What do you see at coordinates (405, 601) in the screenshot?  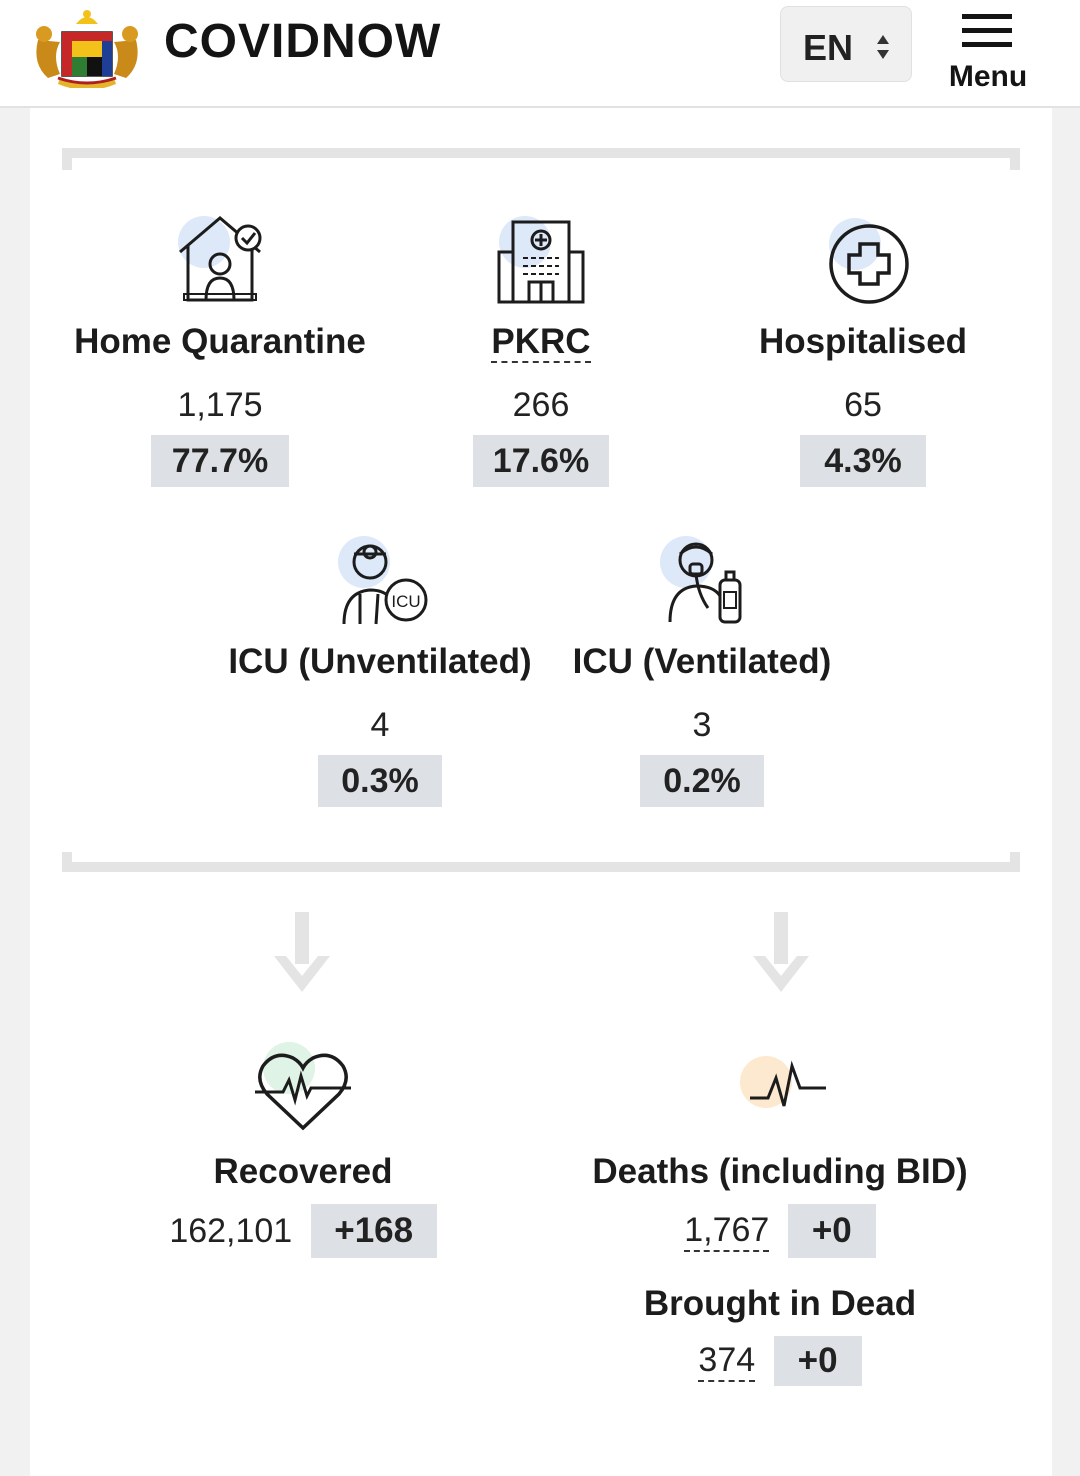 I see `svg-text: ICU` at bounding box center [405, 601].